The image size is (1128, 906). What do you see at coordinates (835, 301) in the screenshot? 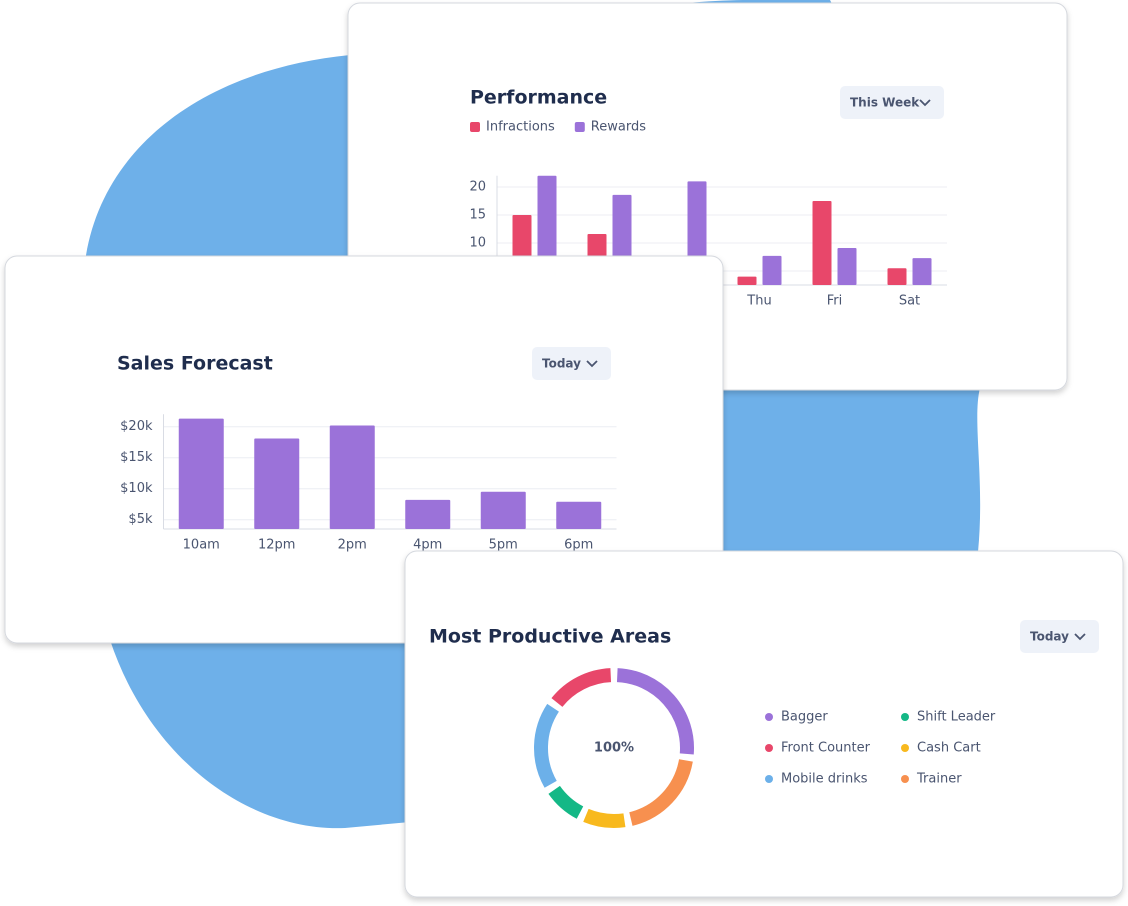
I see `x-tick-label: Fri` at bounding box center [835, 301].